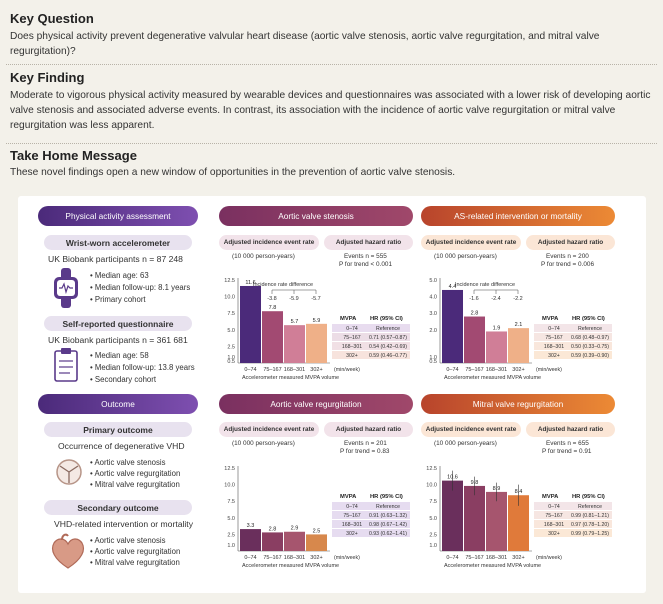  What do you see at coordinates (331, 143) in the screenshot?
I see `divider` at bounding box center [331, 143].